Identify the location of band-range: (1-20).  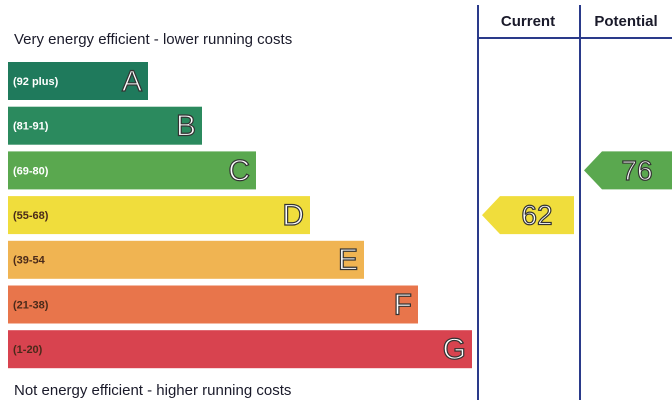
(28, 350).